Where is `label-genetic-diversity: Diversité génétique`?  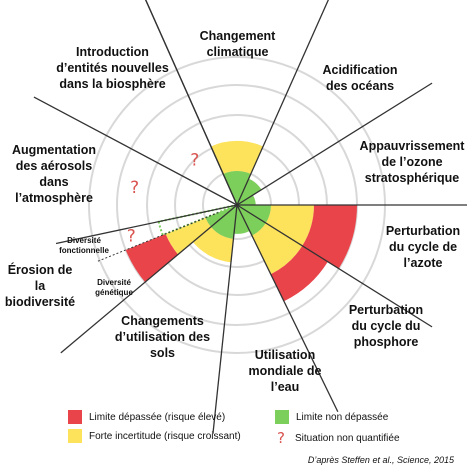
label-genetic-diversity: Diversité génétique is located at coordinates (114, 287).